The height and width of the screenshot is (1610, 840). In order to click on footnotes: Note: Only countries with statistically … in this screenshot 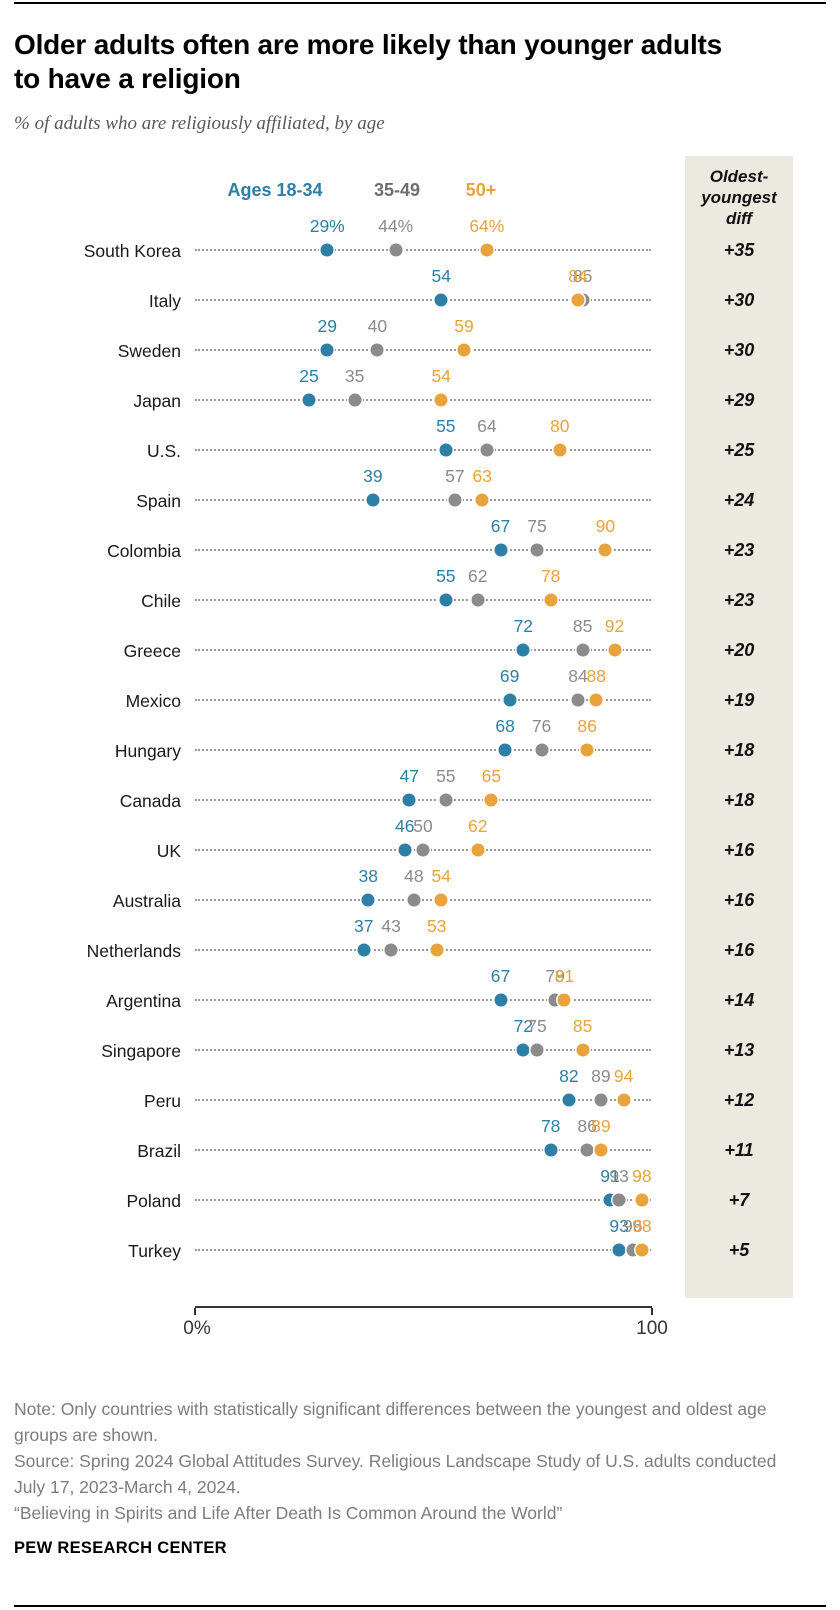, I will do `click(404, 1461)`.